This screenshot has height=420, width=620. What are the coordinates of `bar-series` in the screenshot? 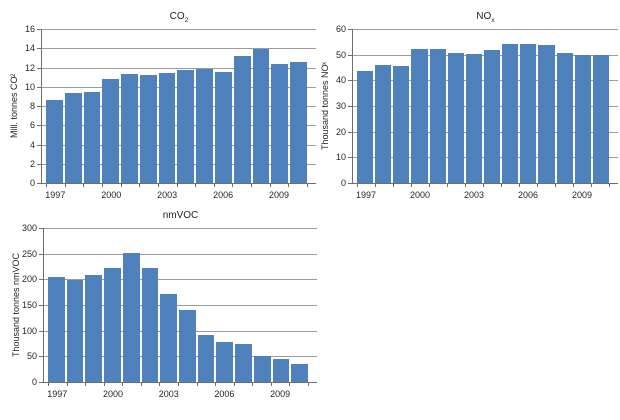 It's located at (483, 106).